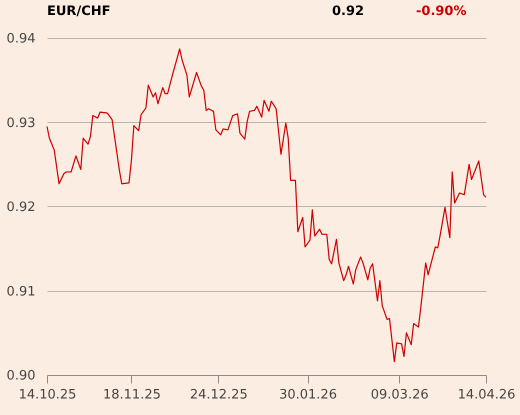 The image size is (520, 415). What do you see at coordinates (21, 207) in the screenshot?
I see `y-tick-label: 0.92` at bounding box center [21, 207].